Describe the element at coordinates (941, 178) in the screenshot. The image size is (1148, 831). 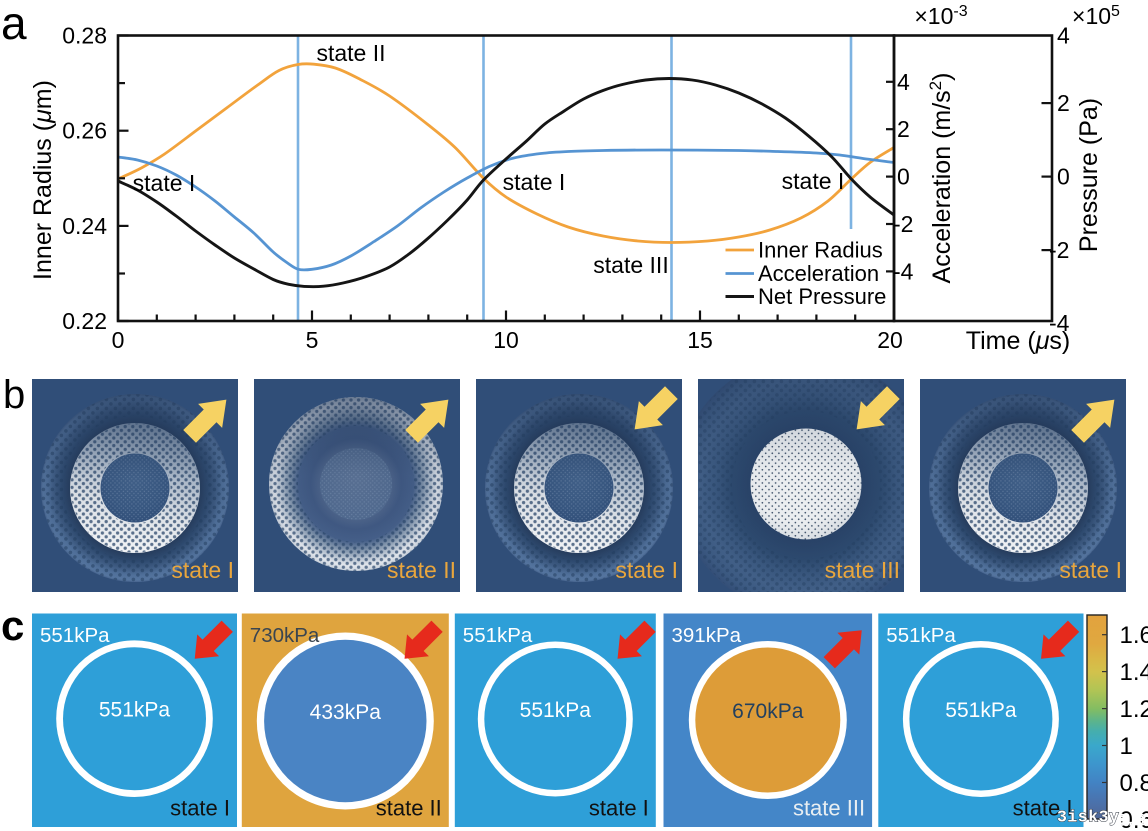
I see `svg-text: Acceleration (m/s2)` at that location.